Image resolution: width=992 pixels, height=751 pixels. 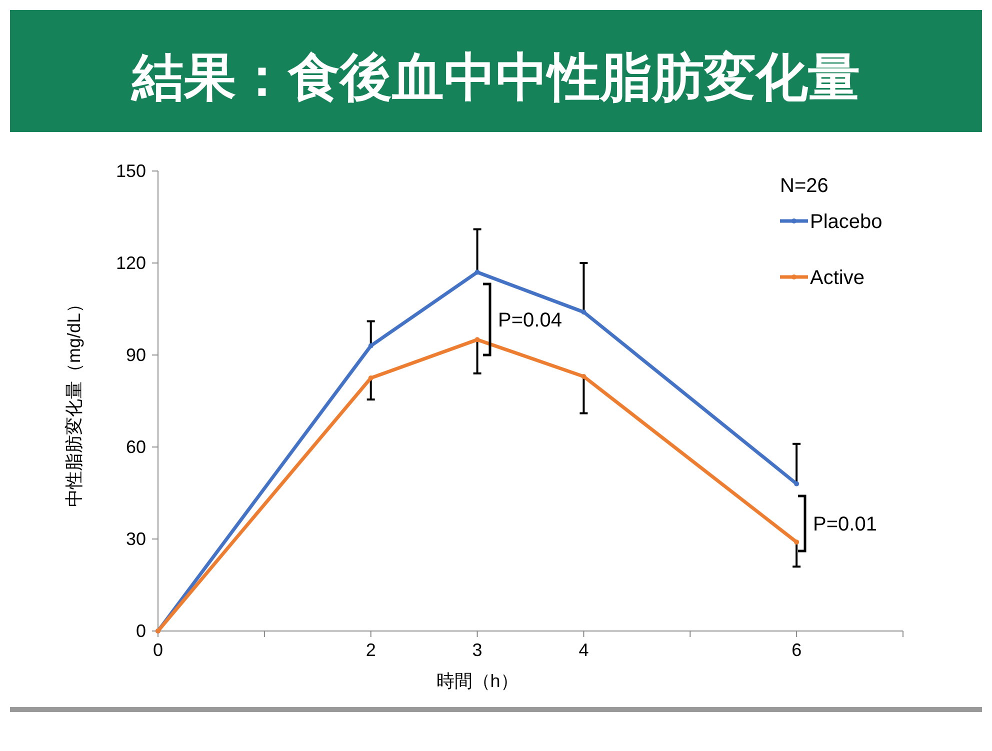 I want to click on x-tick-label: 0, so click(x=158, y=650).